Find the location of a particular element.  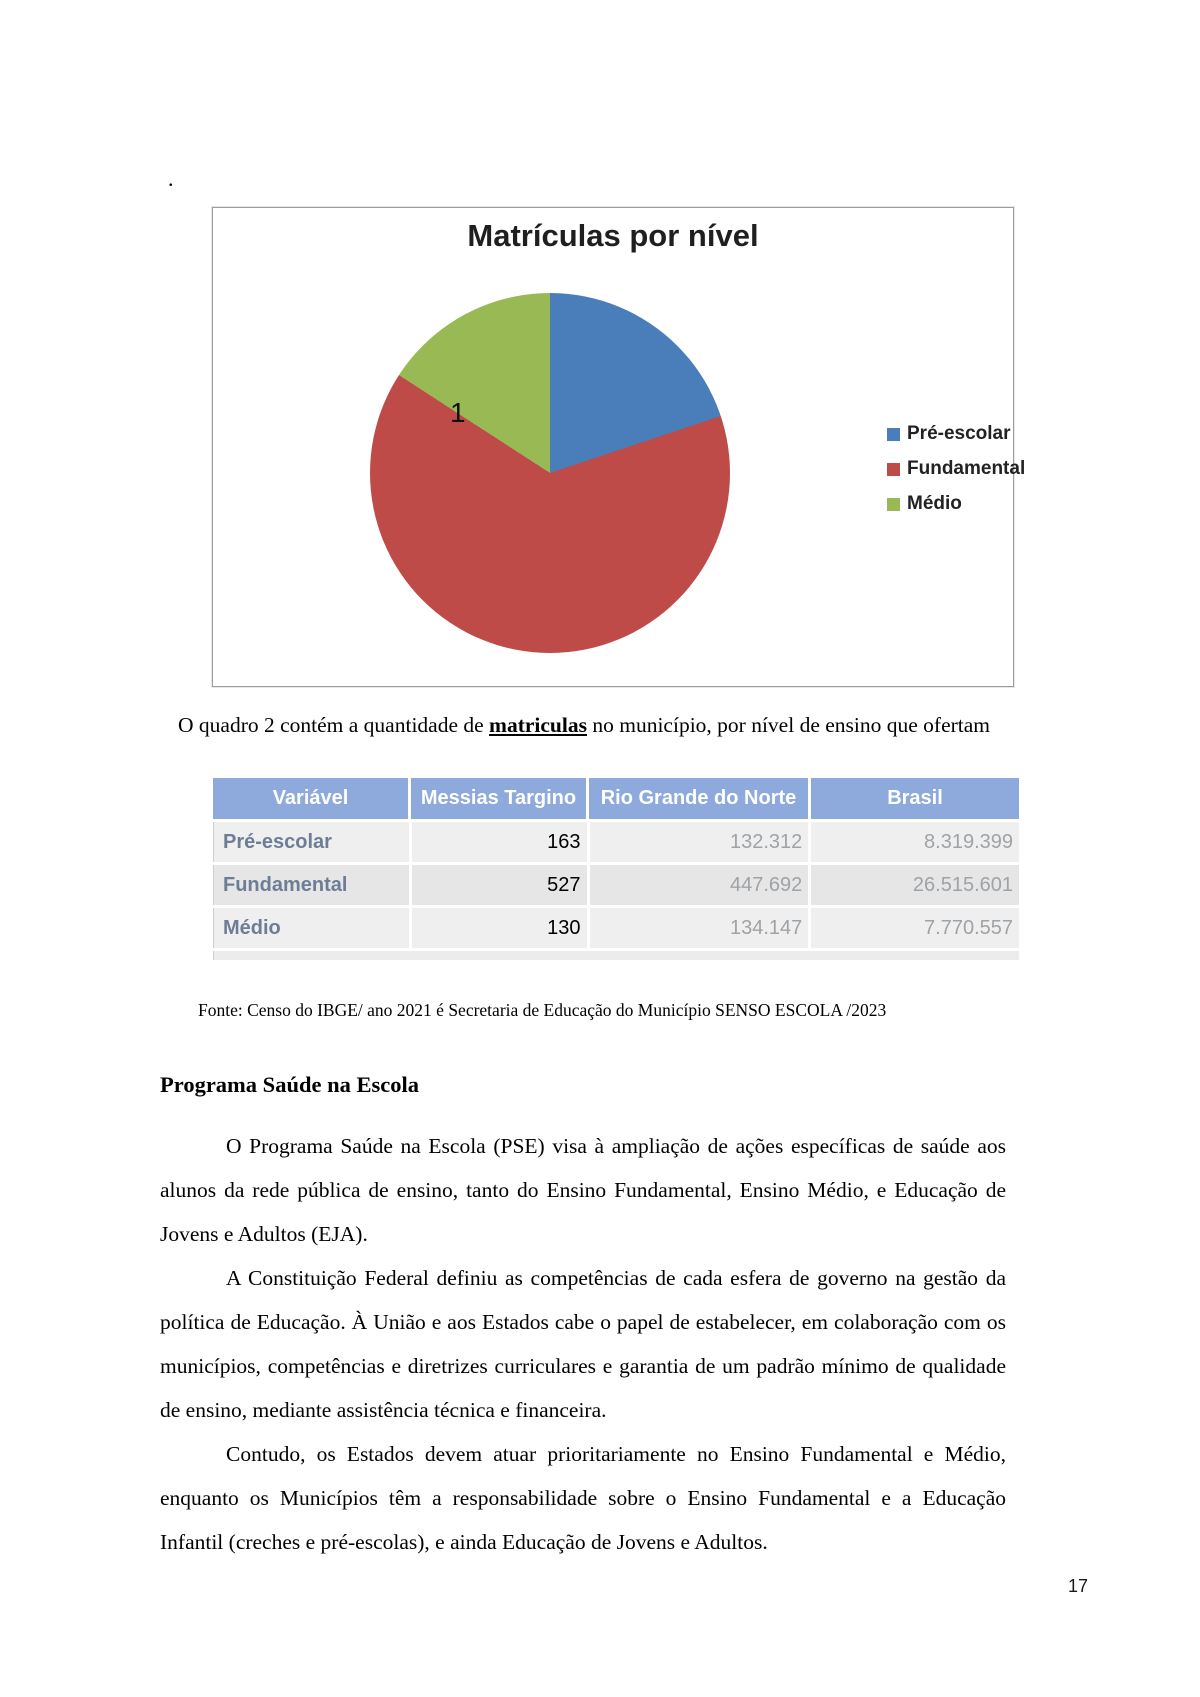

column-header-variavel: Variável is located at coordinates (310, 798).